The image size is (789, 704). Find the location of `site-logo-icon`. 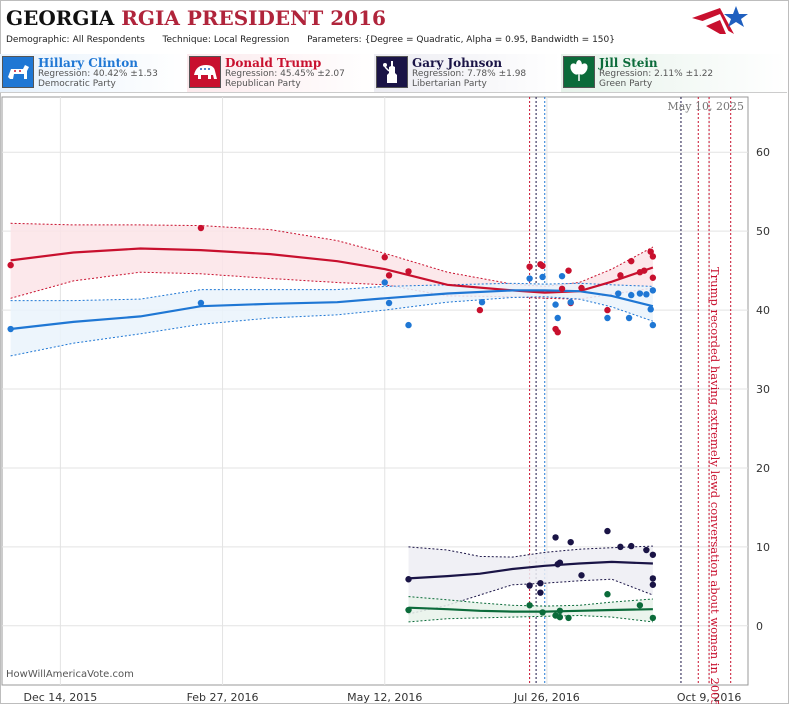

site-logo-icon is located at coordinates (720, 20).